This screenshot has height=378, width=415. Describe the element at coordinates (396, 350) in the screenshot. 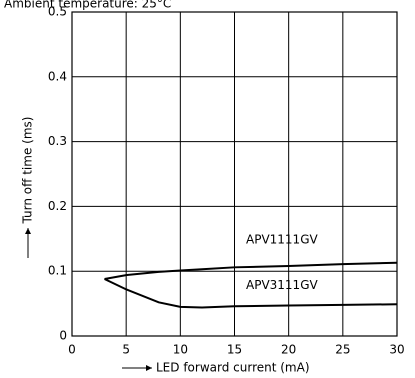

I see `x-tick-label: 30` at that location.